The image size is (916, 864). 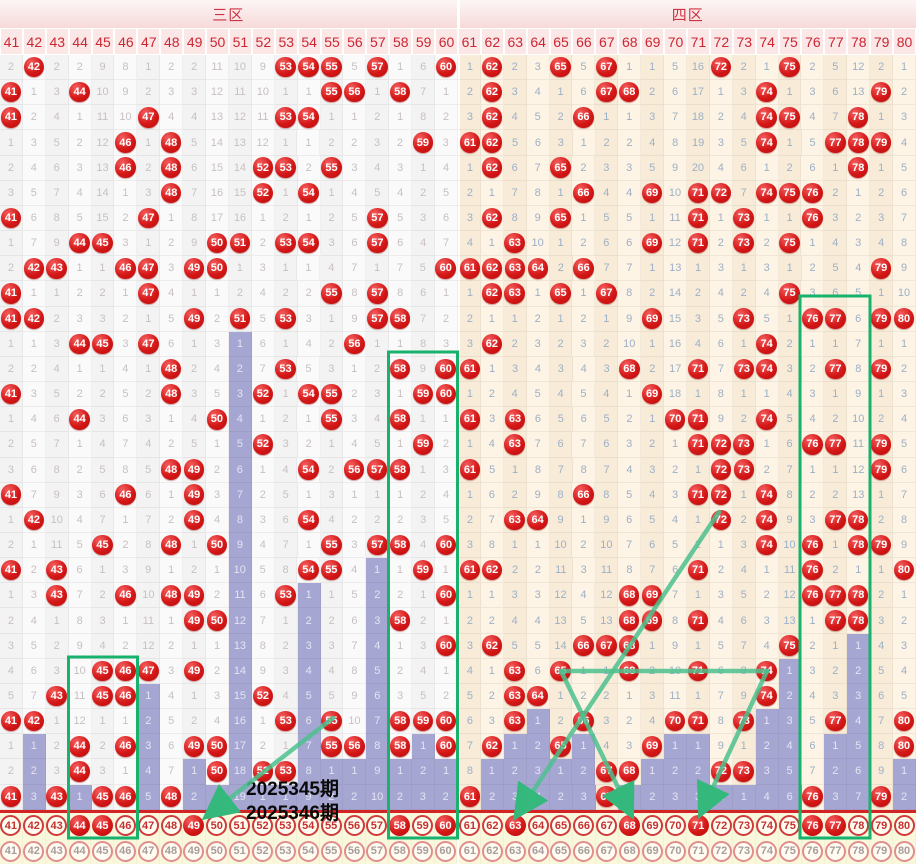 What do you see at coordinates (560, 167) in the screenshot?
I see `drawn-ball: 65` at bounding box center [560, 167].